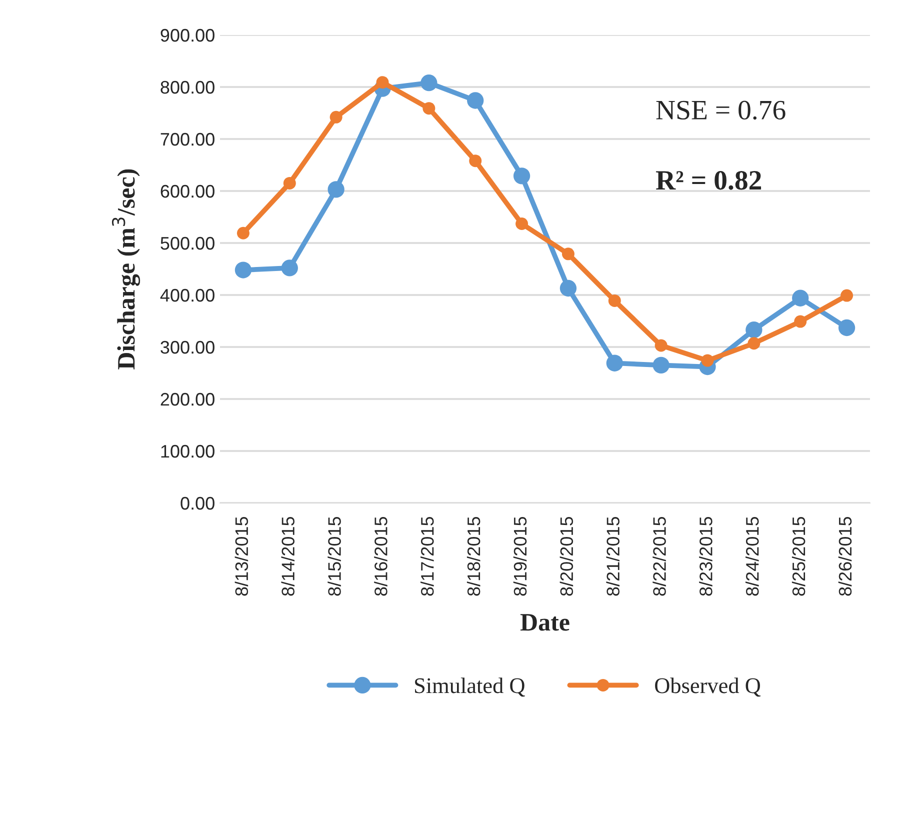  Describe the element at coordinates (187, 399) in the screenshot. I see `y-tick-label: 200.00` at that location.